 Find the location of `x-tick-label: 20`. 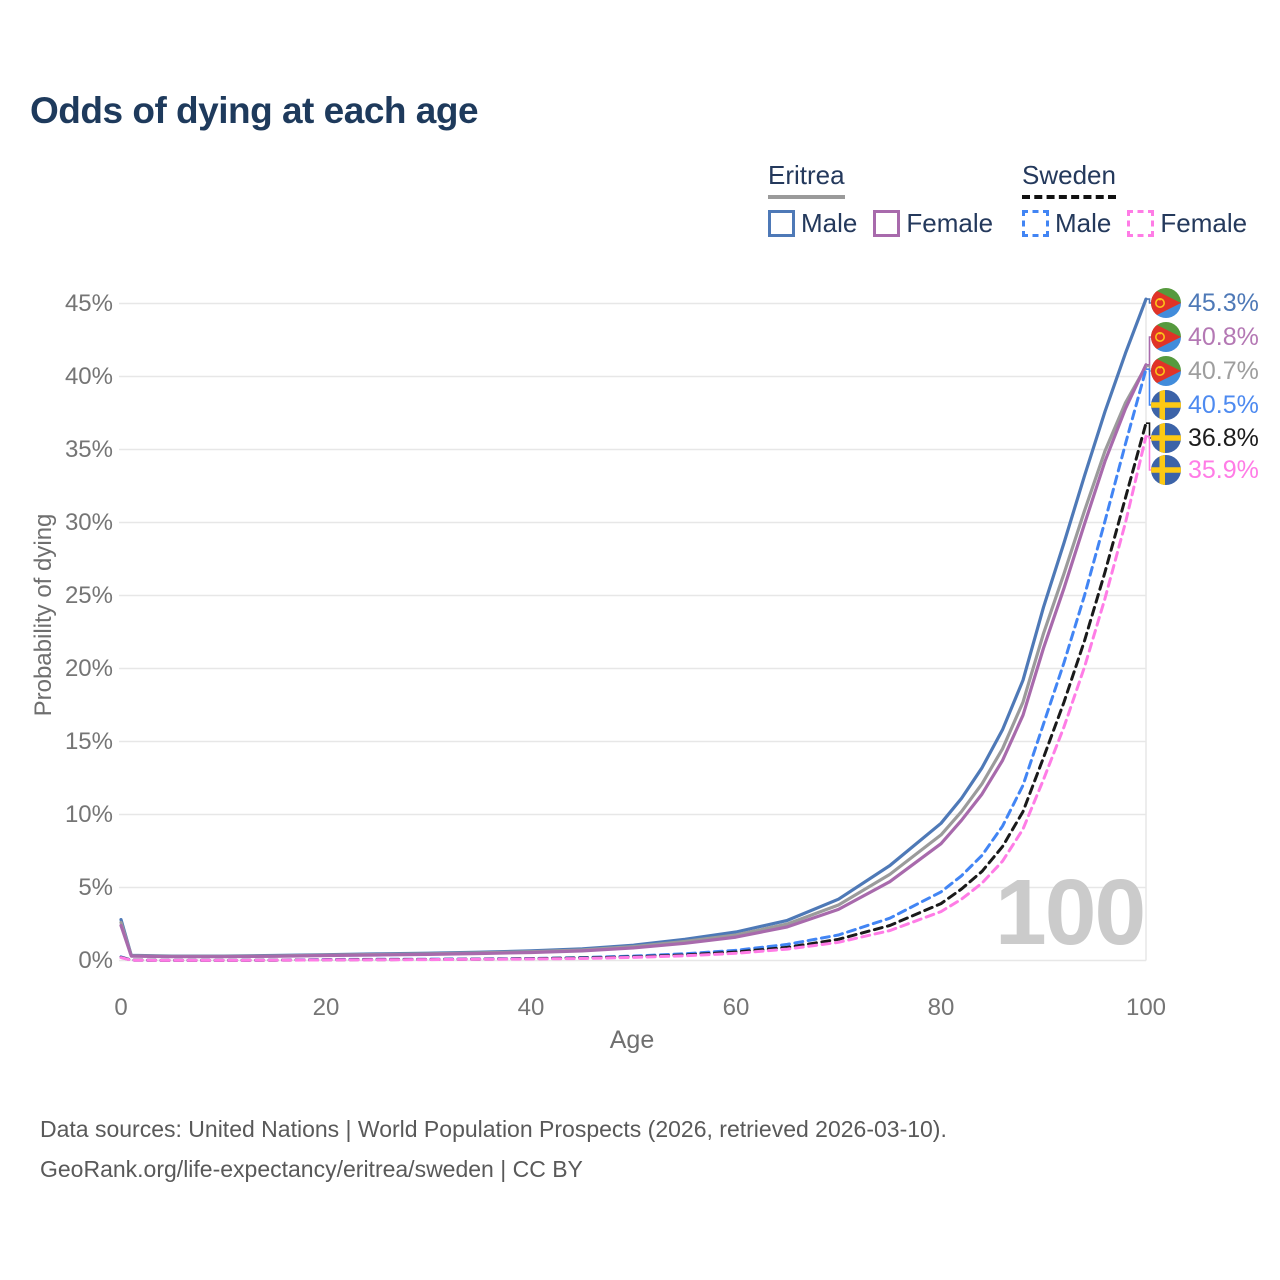

x-tick-label: 20 is located at coordinates (326, 1007).